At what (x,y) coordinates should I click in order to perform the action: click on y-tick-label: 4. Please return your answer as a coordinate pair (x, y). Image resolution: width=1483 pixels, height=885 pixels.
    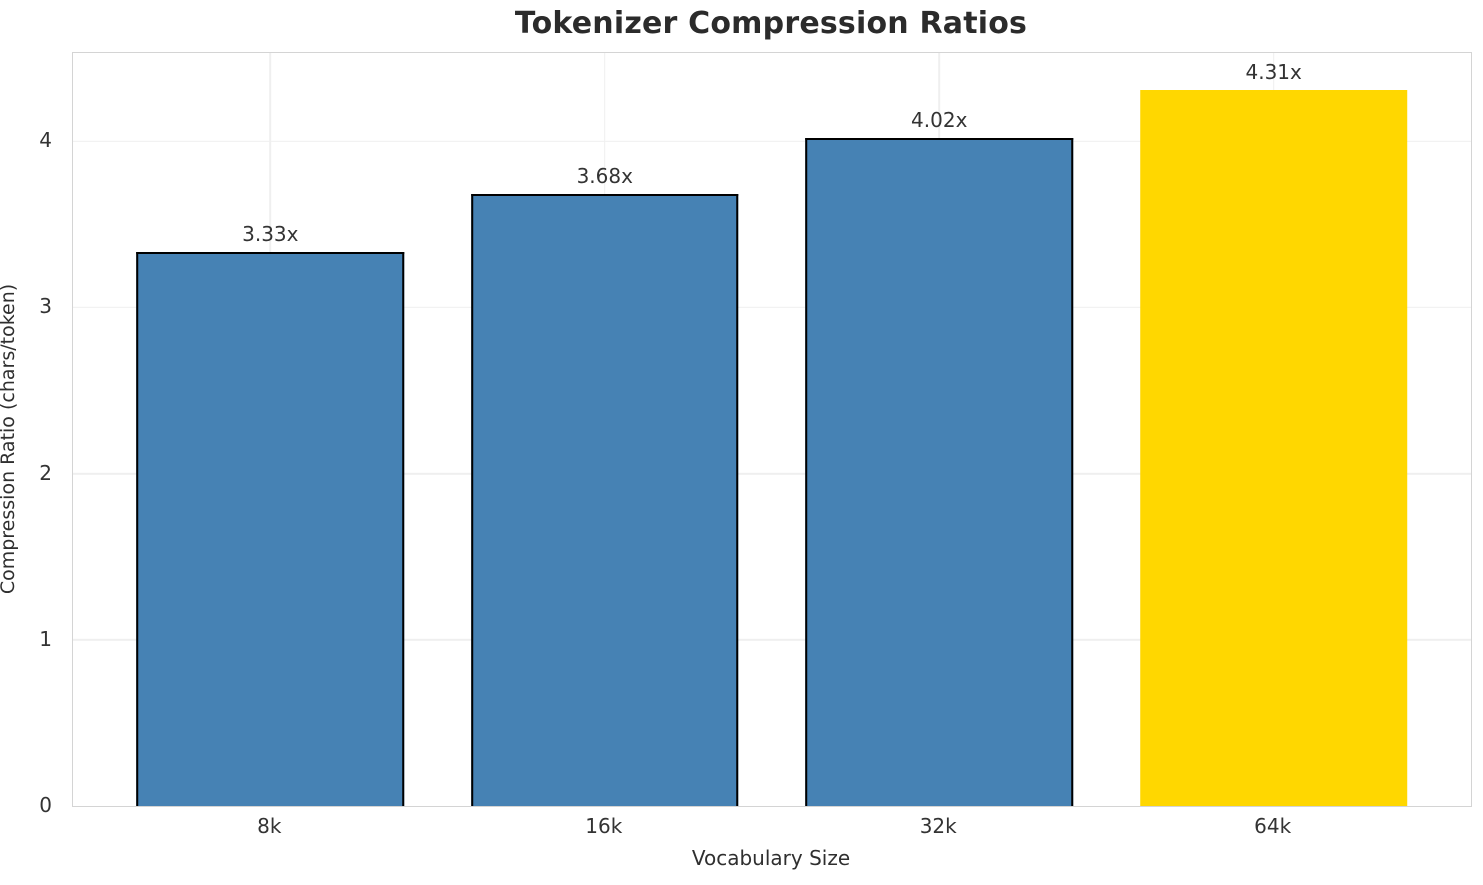
    Looking at the image, I should click on (45, 140).